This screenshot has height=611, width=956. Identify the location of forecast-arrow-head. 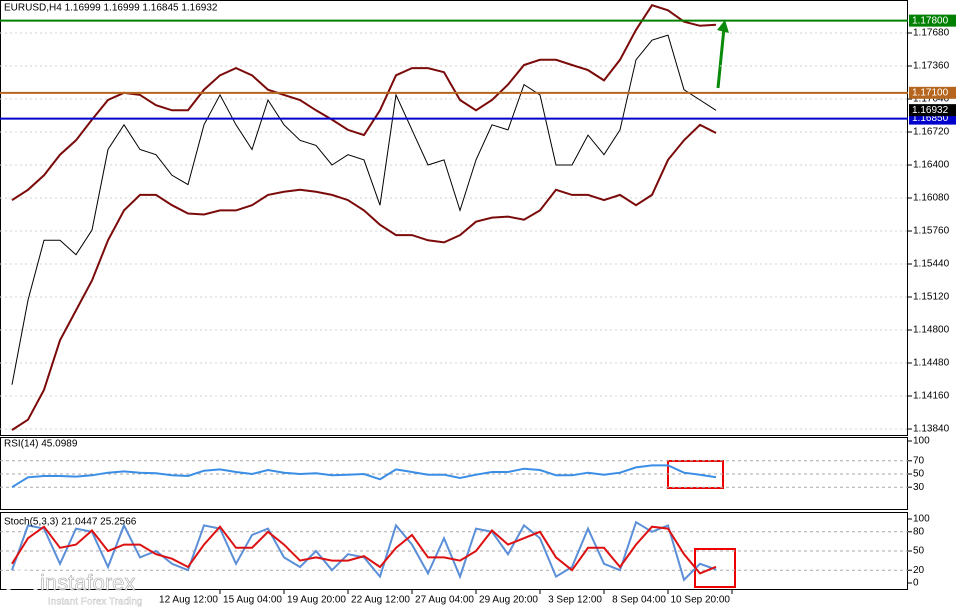
(723, 26).